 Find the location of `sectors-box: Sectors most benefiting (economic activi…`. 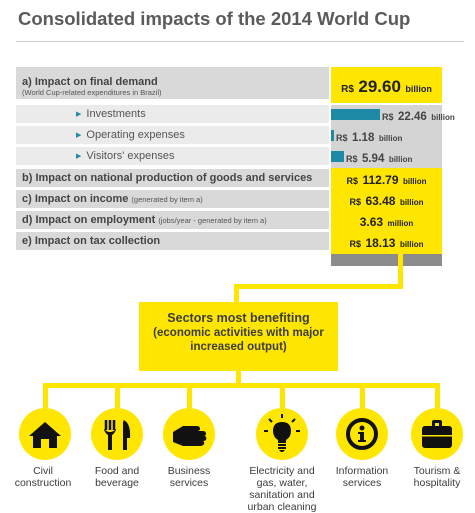

sectors-box: Sectors most benefiting (economic activi… is located at coordinates (238, 336).